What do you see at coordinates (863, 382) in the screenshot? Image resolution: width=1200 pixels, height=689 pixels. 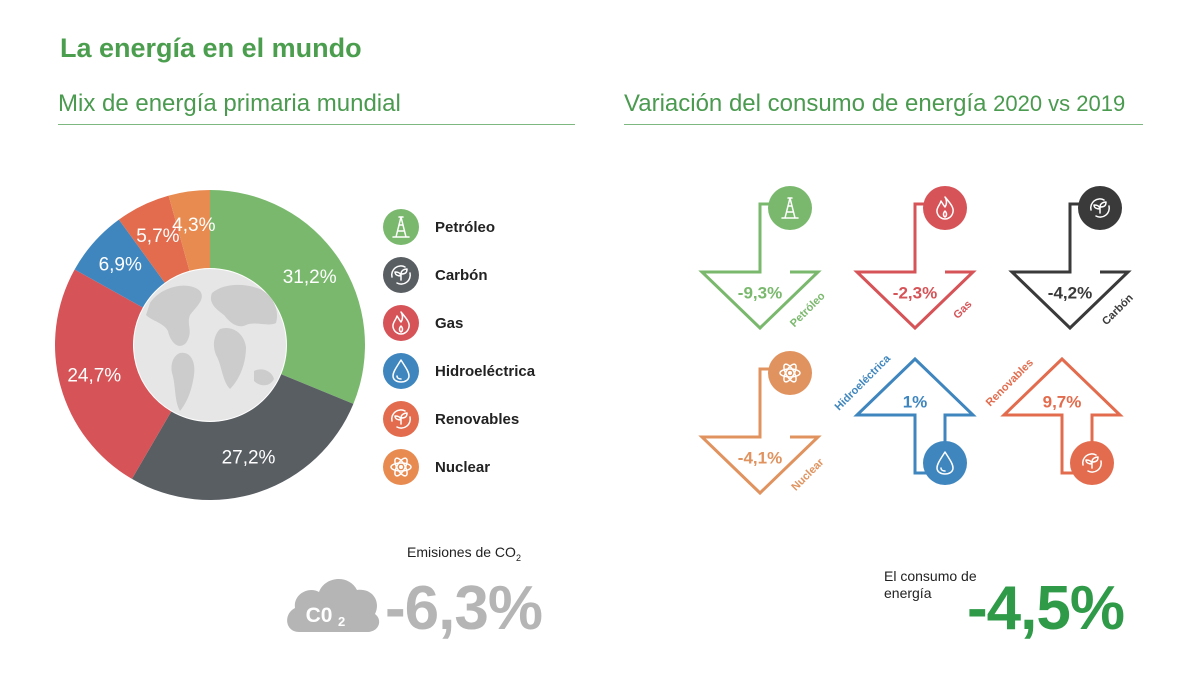 I see `variation-category-4: Hidroeléctrica` at bounding box center [863, 382].